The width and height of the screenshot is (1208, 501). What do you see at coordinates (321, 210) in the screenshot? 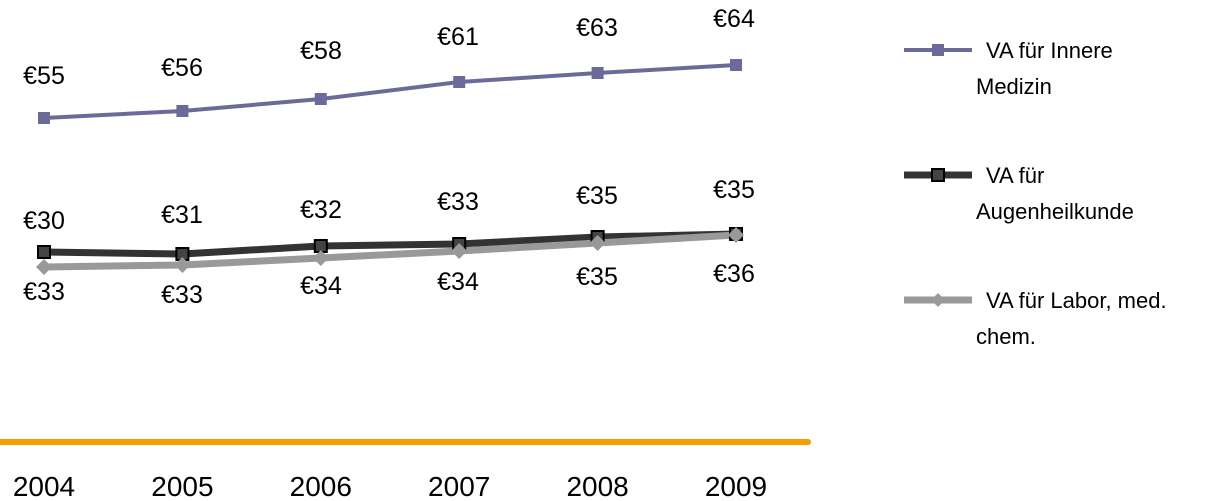
I see `data-label: €32` at bounding box center [321, 210].